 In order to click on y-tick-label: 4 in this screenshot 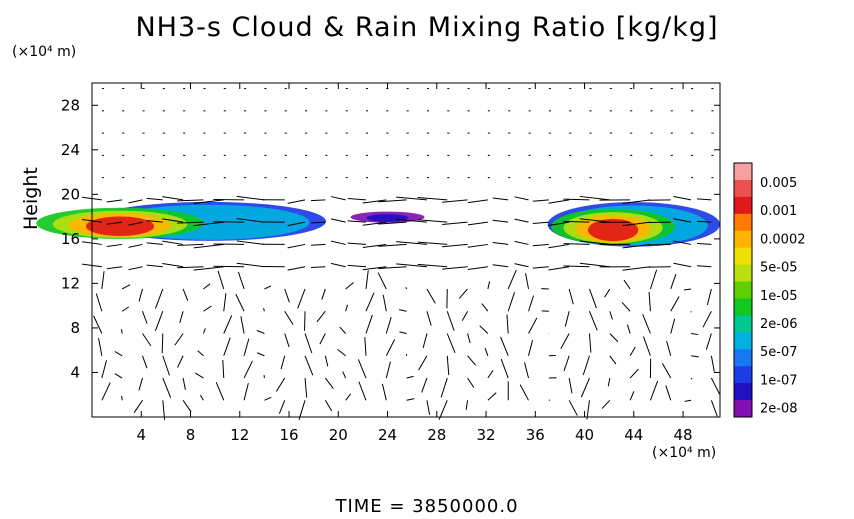, I will do `click(75, 372)`.